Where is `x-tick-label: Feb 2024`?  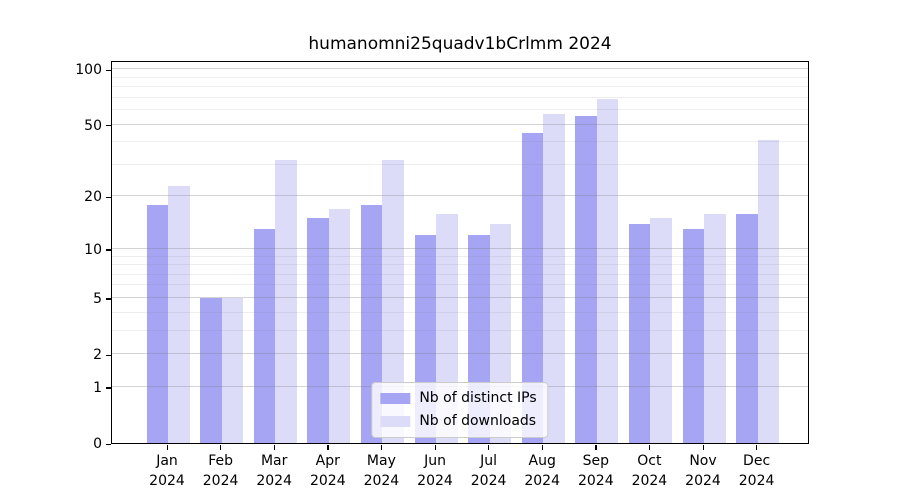 x-tick-label: Feb 2024 is located at coordinates (220, 471).